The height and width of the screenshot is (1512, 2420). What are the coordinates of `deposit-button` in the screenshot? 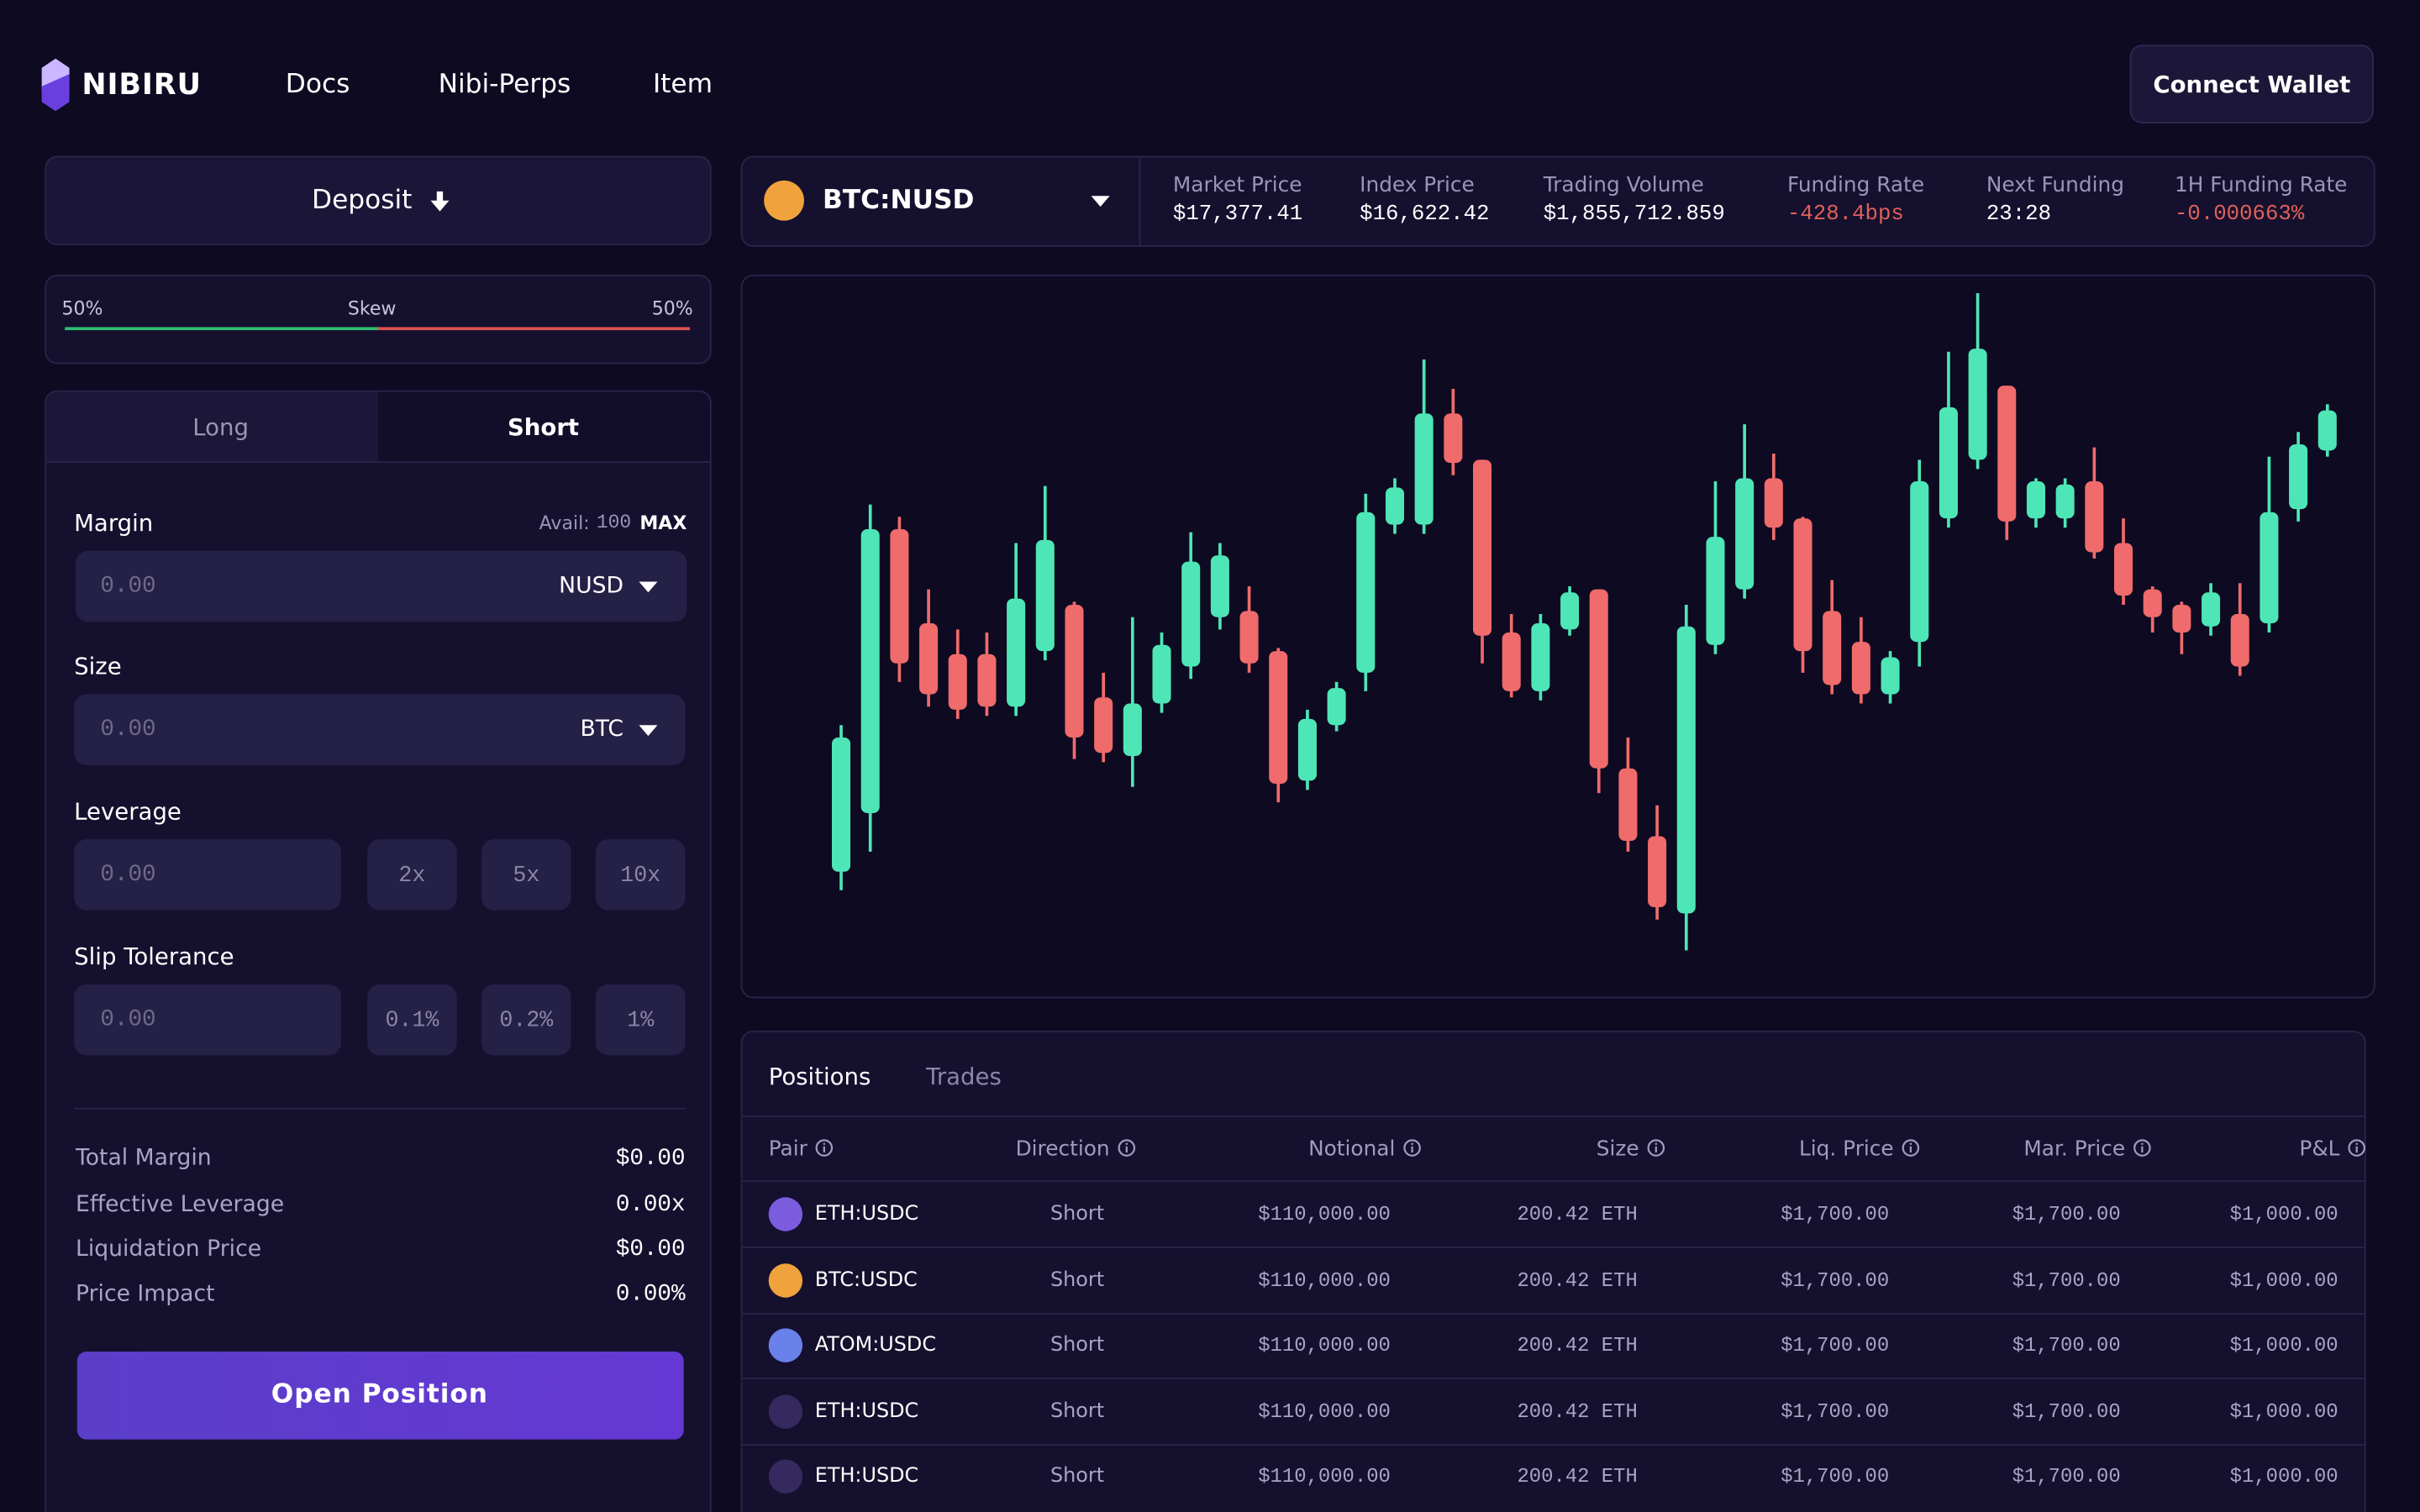 It's located at (378, 200).